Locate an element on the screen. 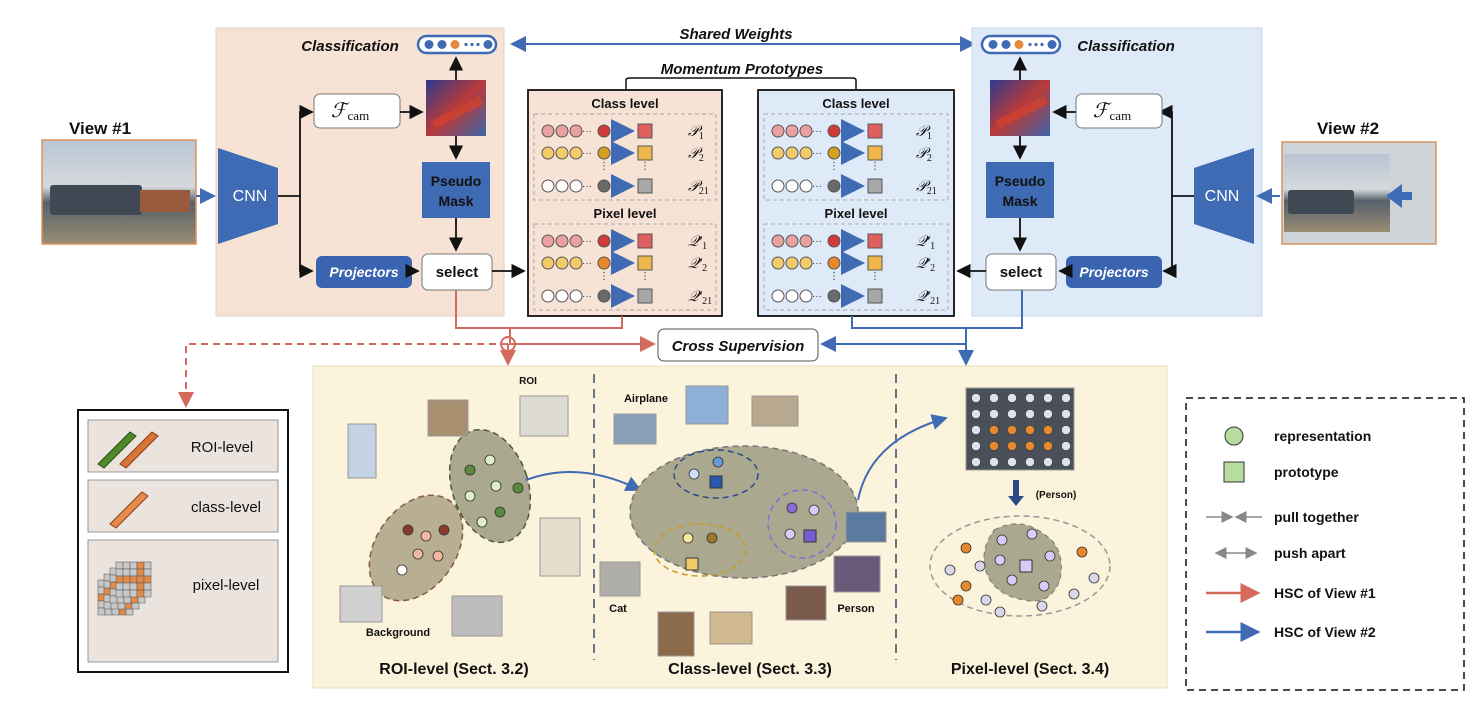  view1-select-label: select is located at coordinates (457, 272).